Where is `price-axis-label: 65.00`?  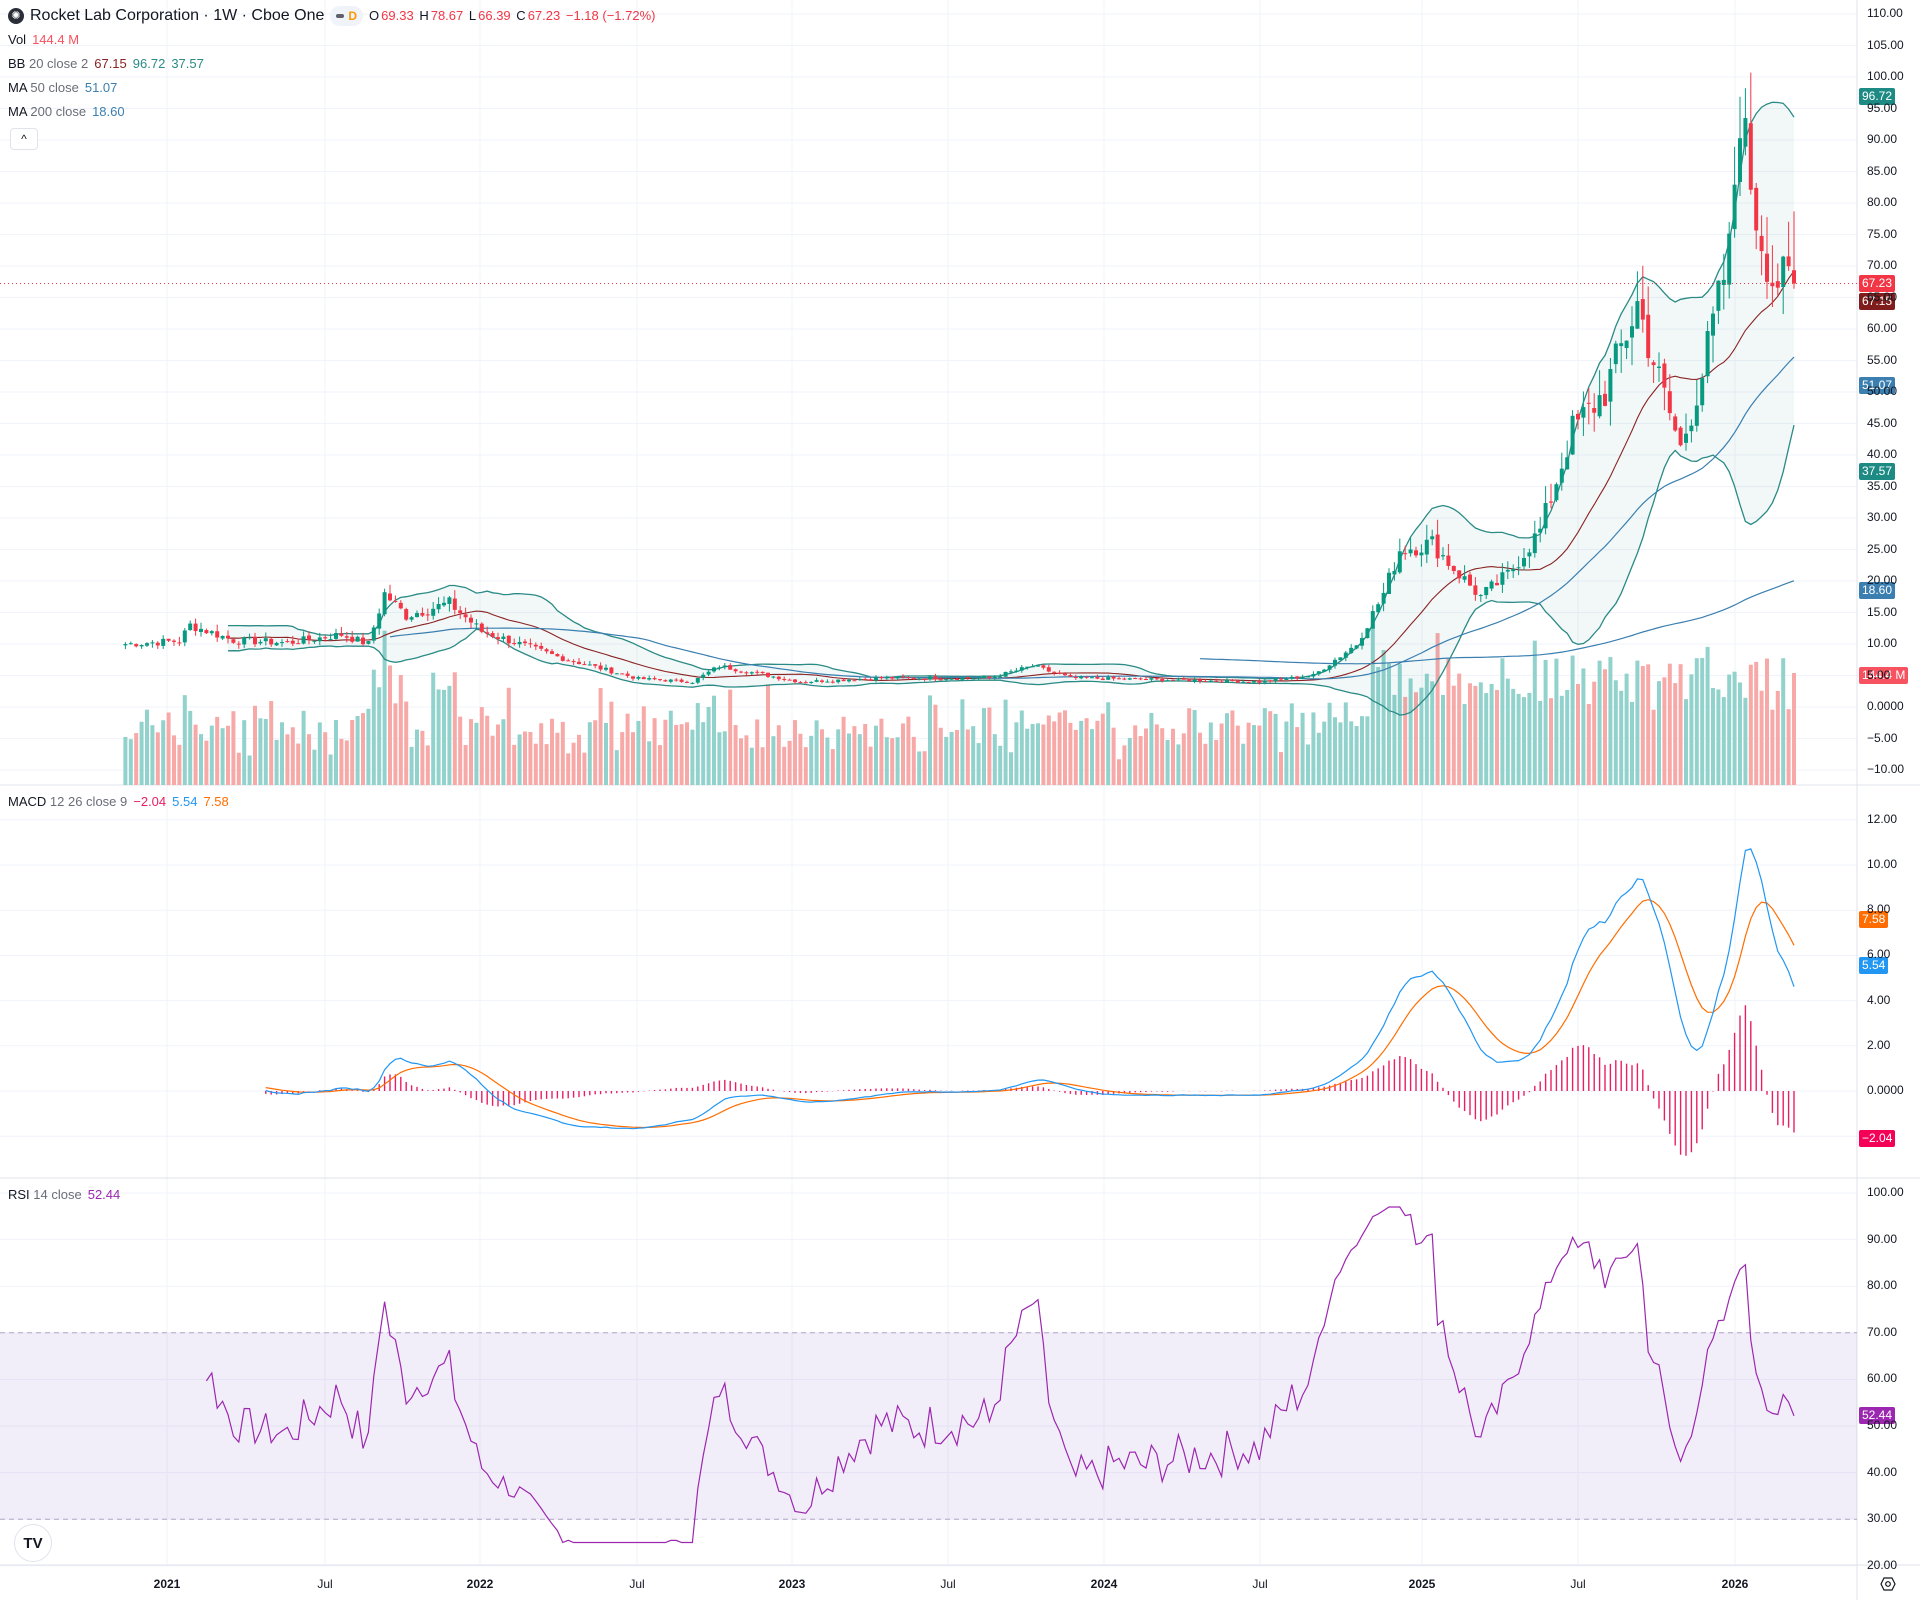
price-axis-label: 65.00 is located at coordinates (1882, 296).